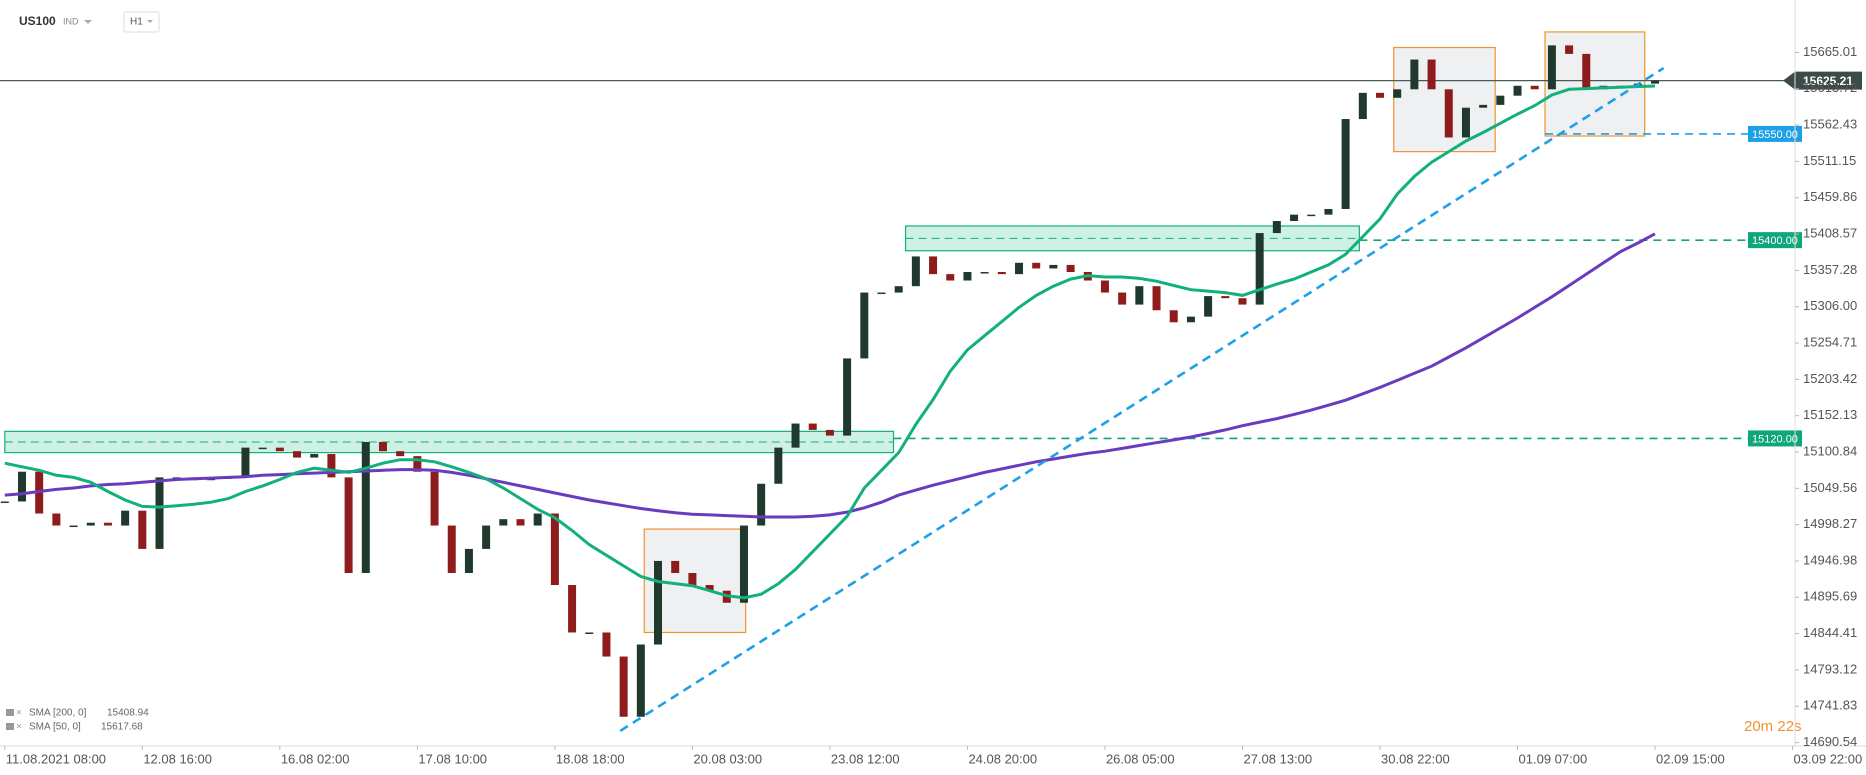  I want to click on y-tick-label: 15152.13, so click(1830, 414).